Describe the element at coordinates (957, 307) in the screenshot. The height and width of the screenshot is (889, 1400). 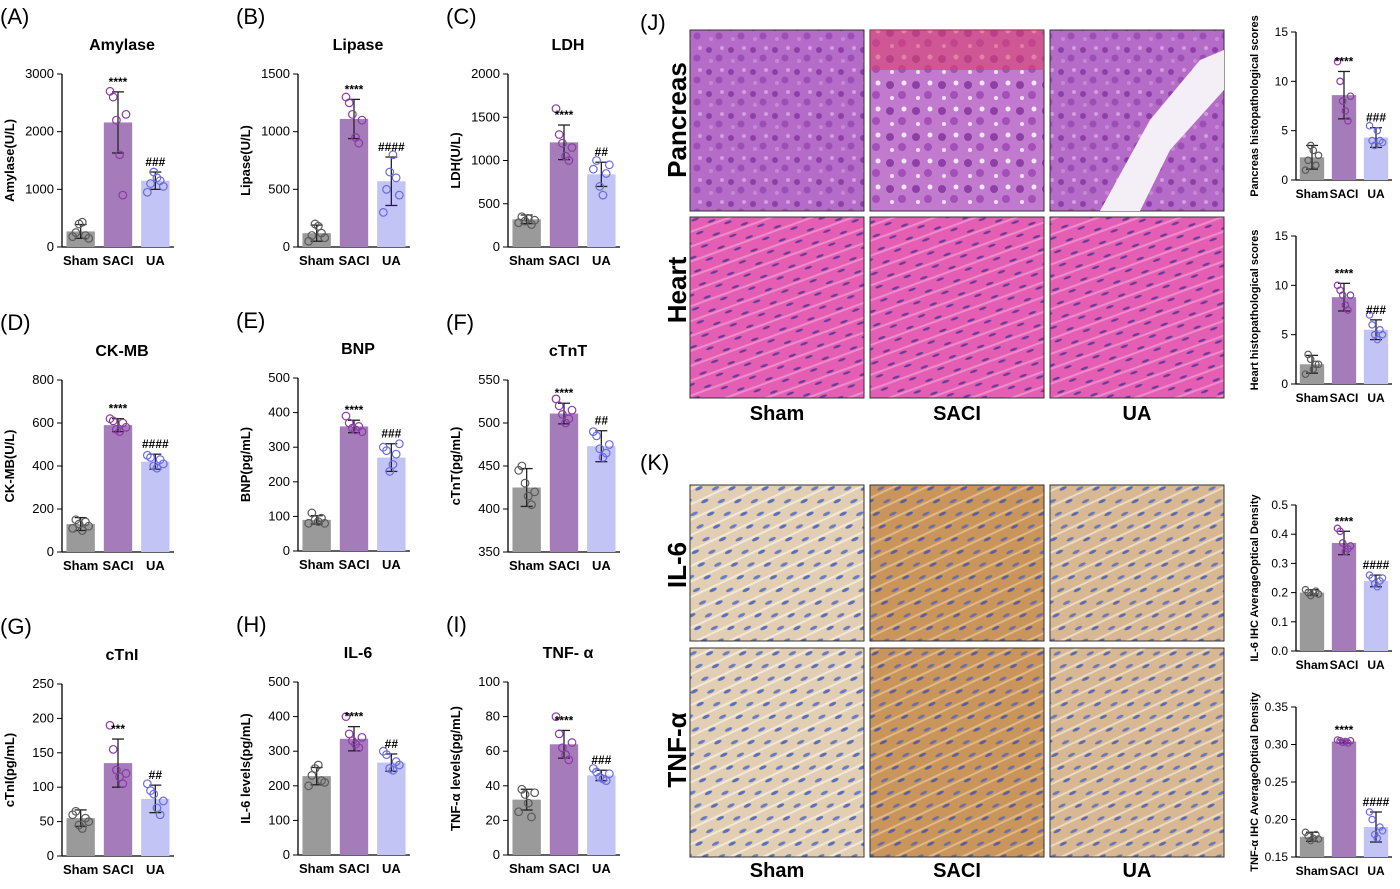
I see `micrograph-heart-saci` at that location.